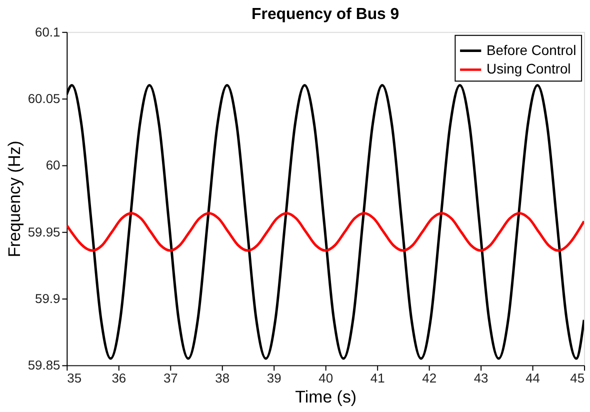 The height and width of the screenshot is (412, 590). What do you see at coordinates (14, 199) in the screenshot?
I see `y-axis-title: Frequency (Hz)` at bounding box center [14, 199].